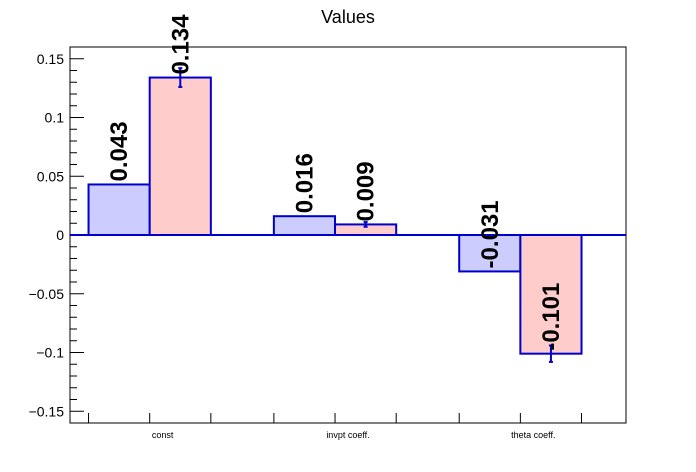 The height and width of the screenshot is (472, 696). Describe the element at coordinates (50, 176) in the screenshot. I see `y-tick-label: 0.05` at that location.